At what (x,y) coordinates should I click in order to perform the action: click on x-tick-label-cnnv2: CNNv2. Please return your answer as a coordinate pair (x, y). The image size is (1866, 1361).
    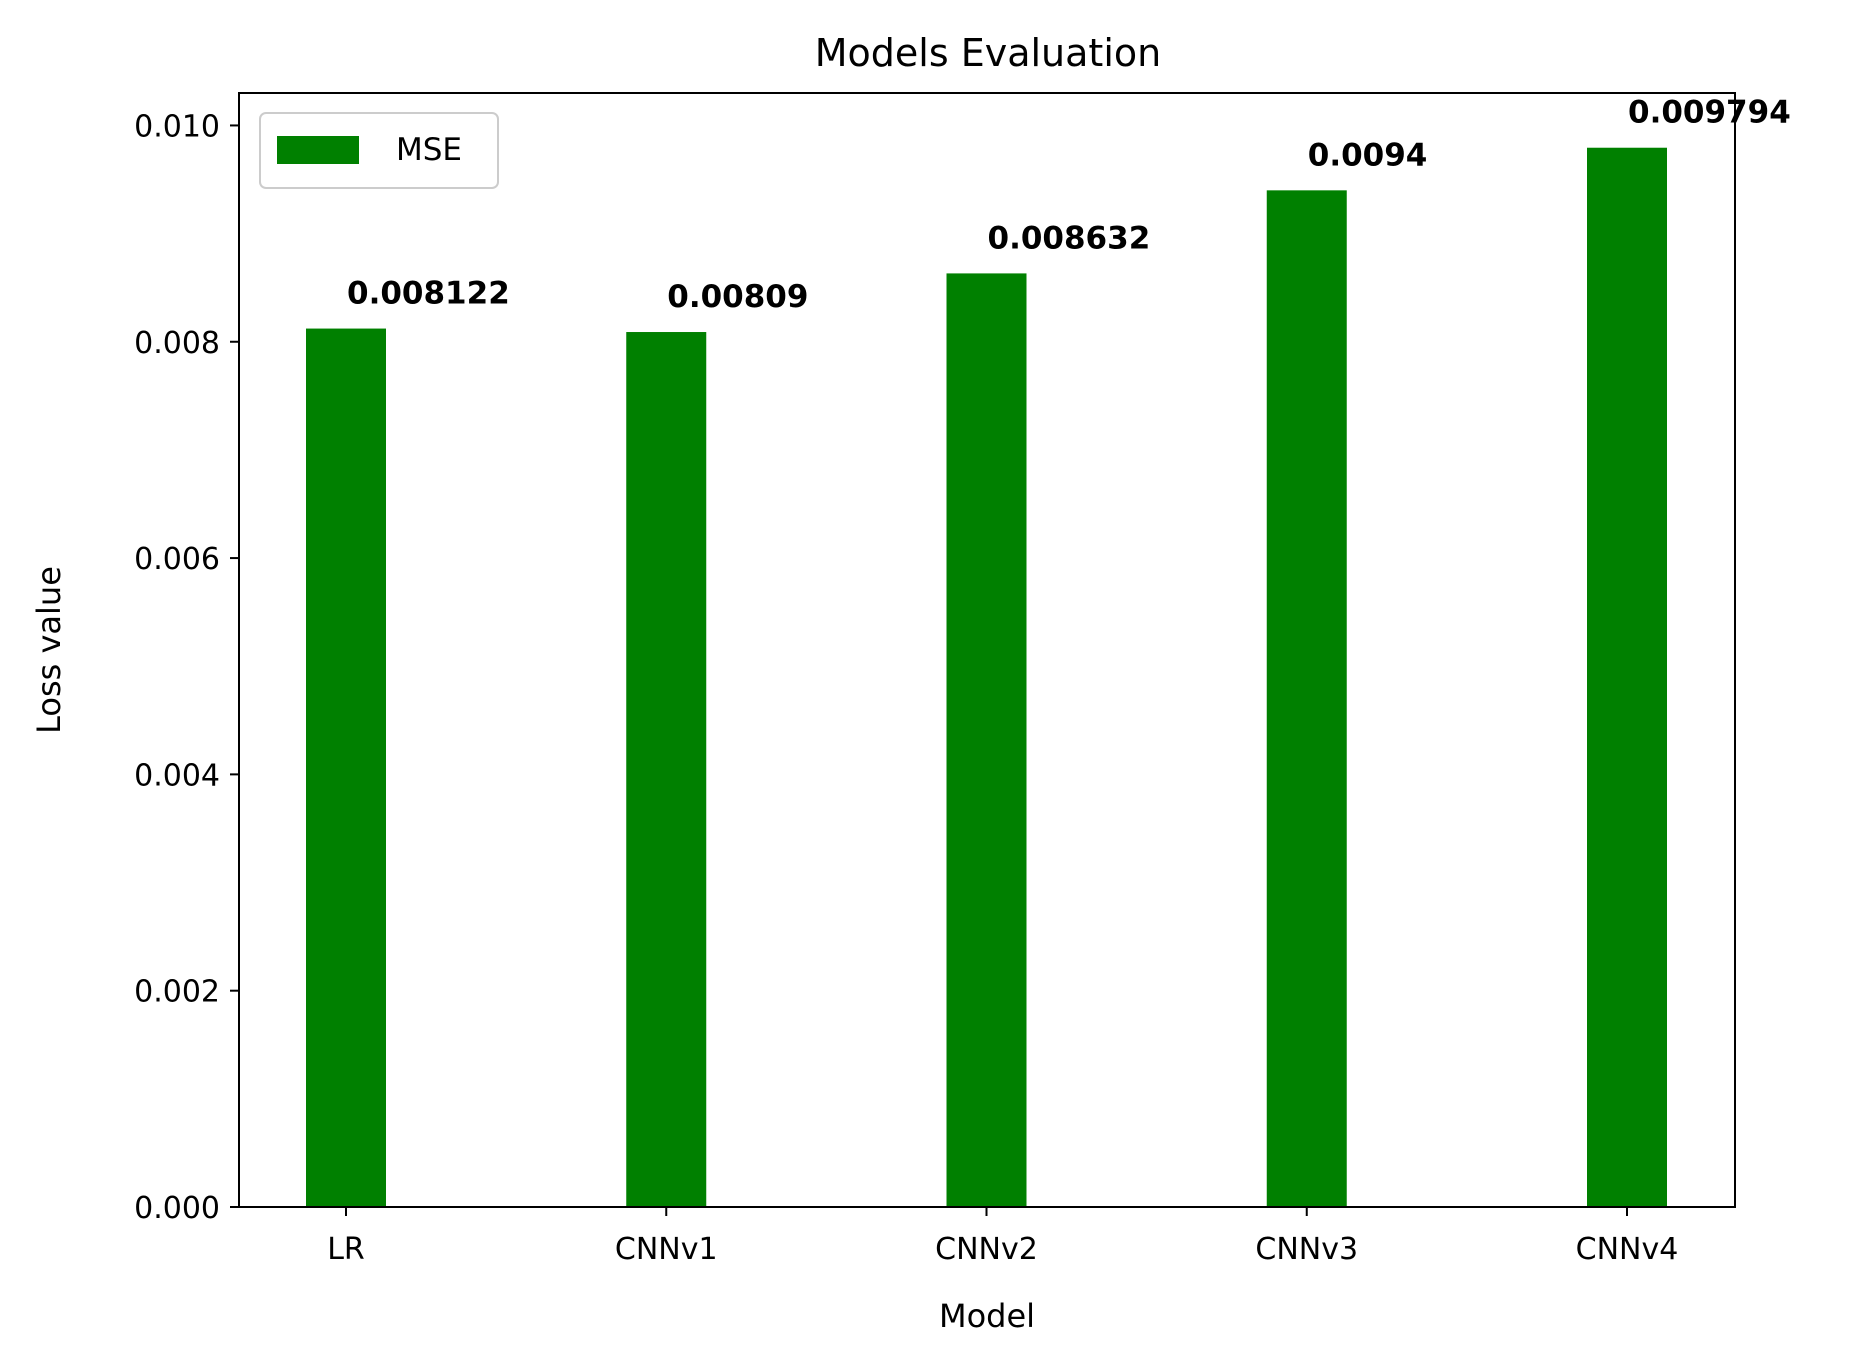
    Looking at the image, I should click on (986, 1249).